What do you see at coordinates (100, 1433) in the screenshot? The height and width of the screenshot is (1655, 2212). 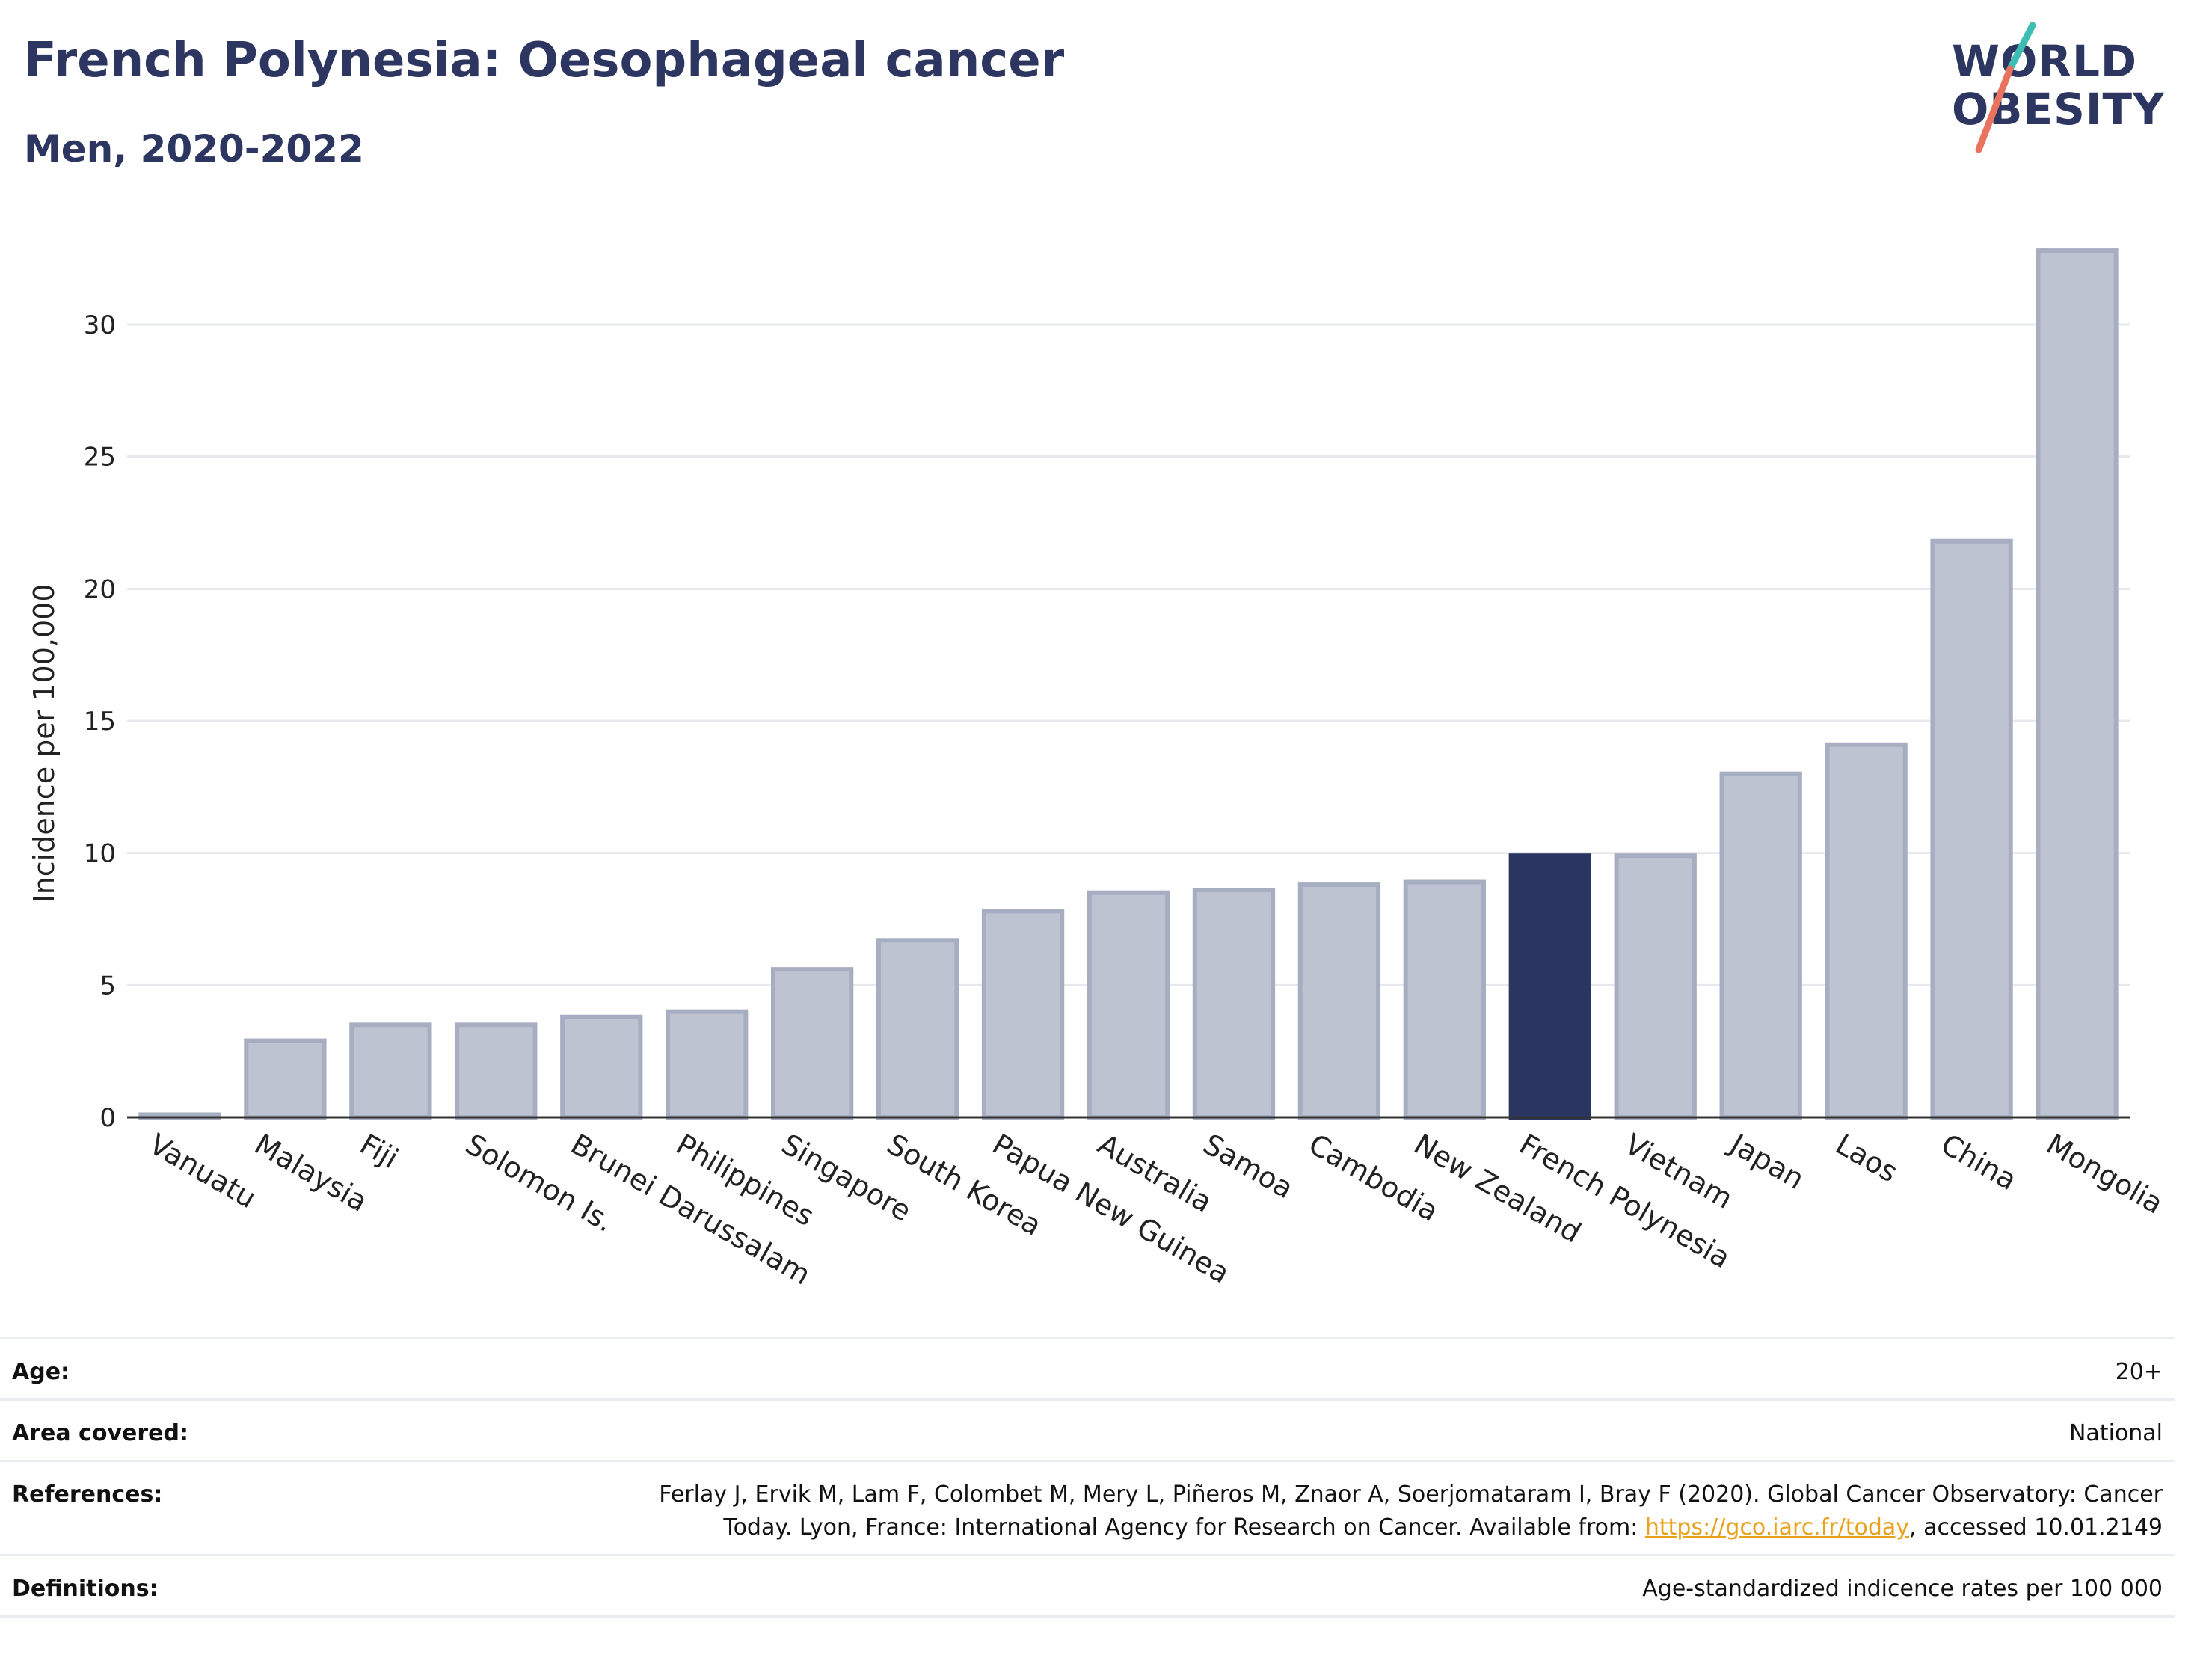 I see `meta-label-area: Area covered:` at bounding box center [100, 1433].